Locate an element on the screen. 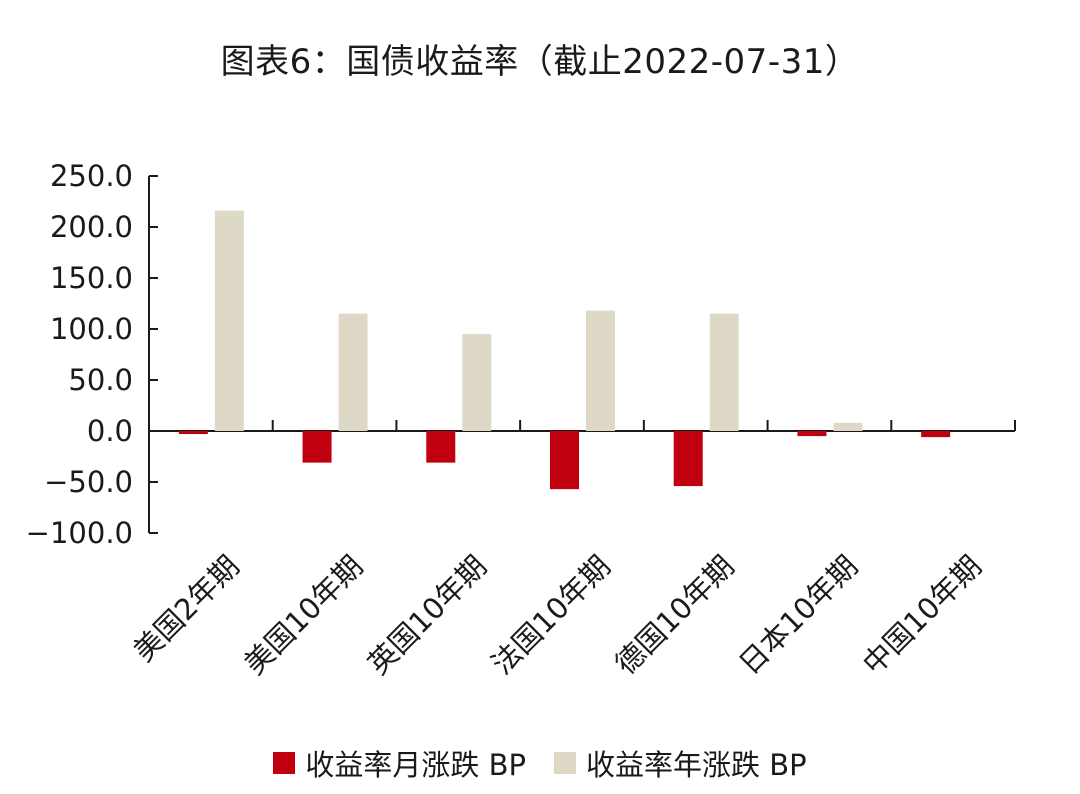 The image size is (1080, 794). legend-label-monthly: 收益率月涨跌 BP is located at coordinates (415, 765).